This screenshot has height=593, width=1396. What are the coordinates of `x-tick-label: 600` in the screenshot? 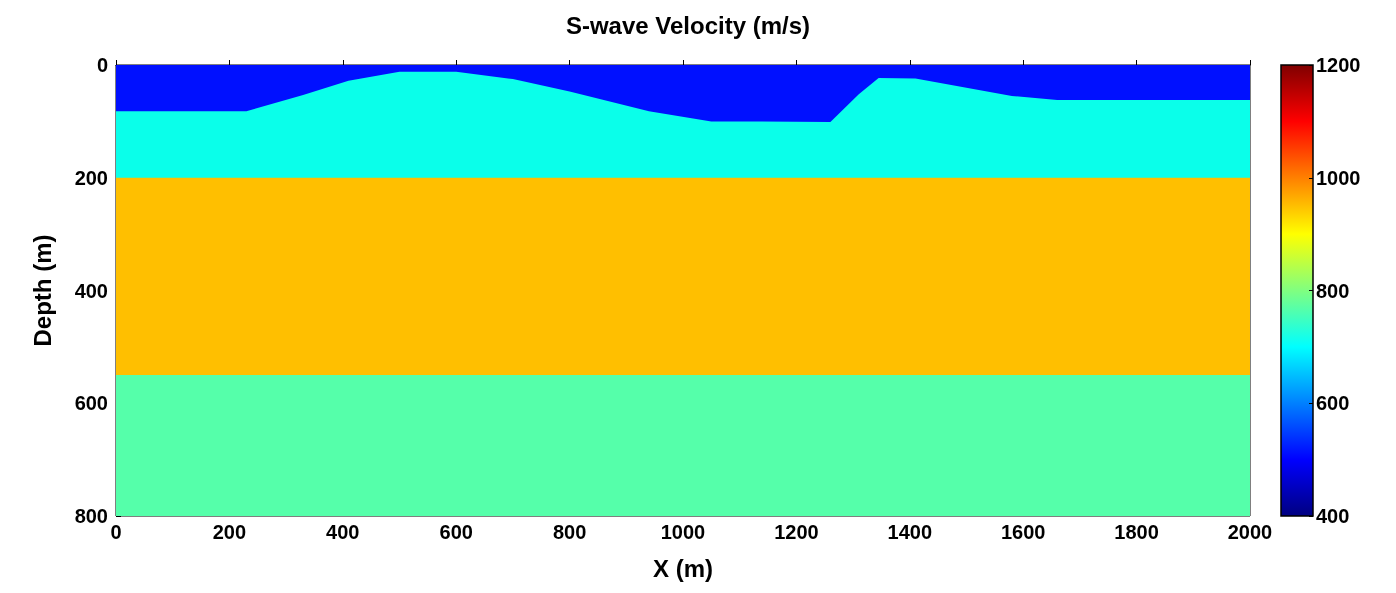 It's located at (456, 532).